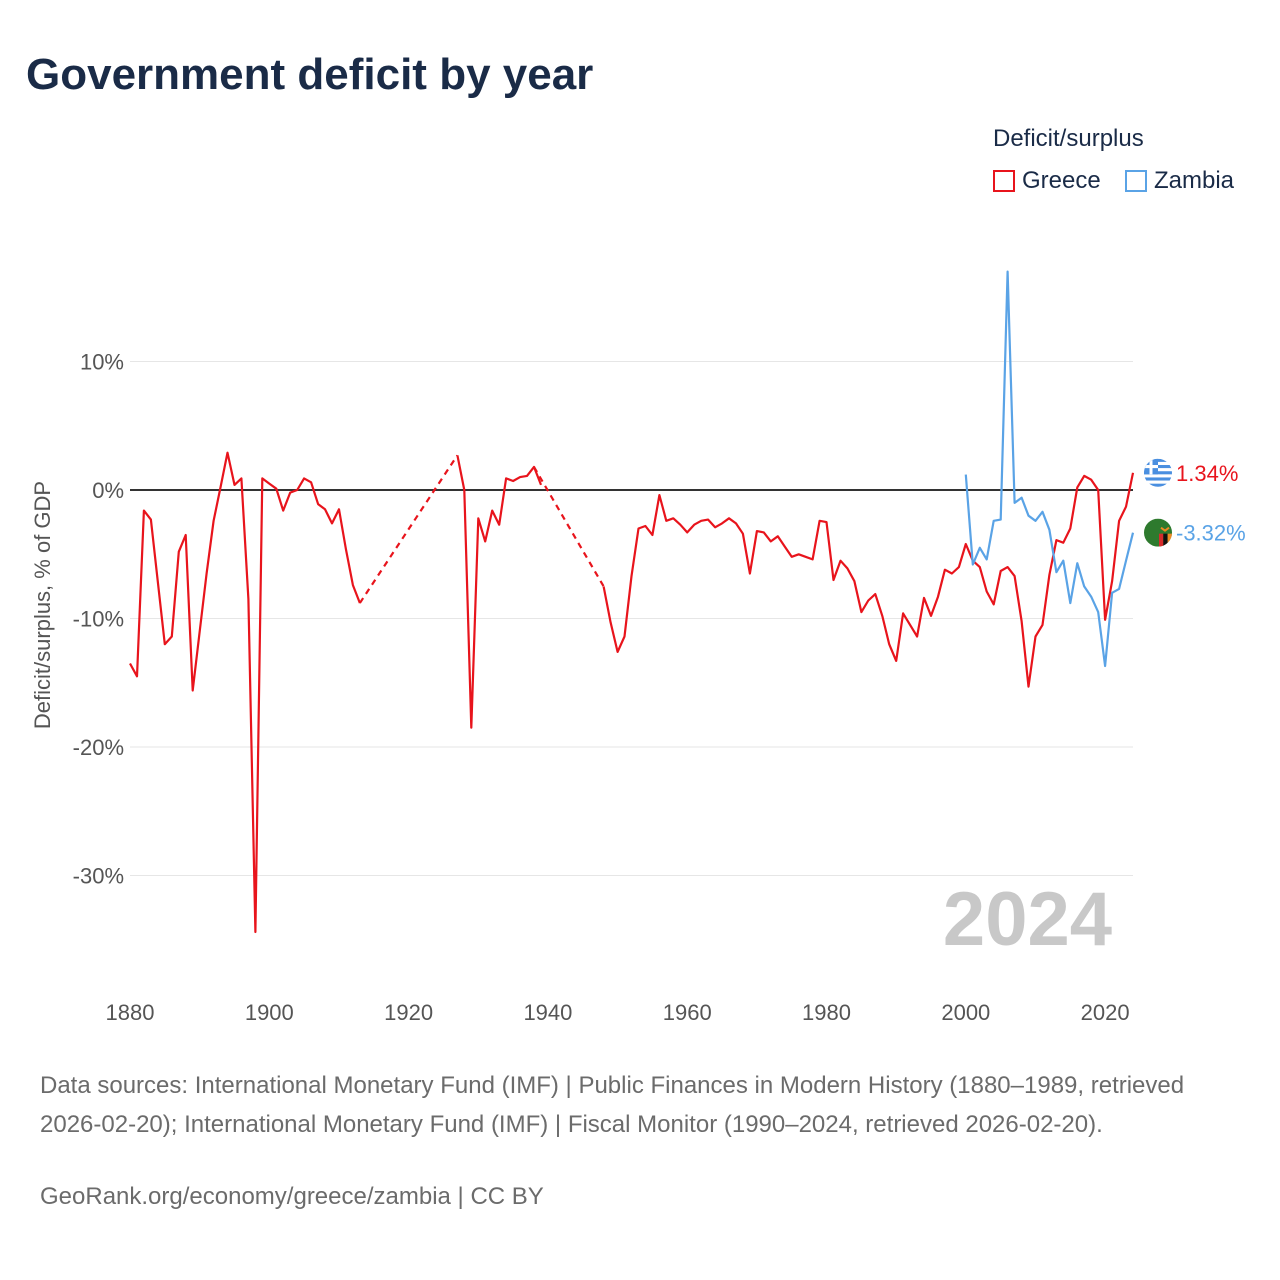 Image resolution: width=1280 pixels, height=1280 pixels. Describe the element at coordinates (1158, 472) in the screenshot. I see `flag-greece-icon` at that location.